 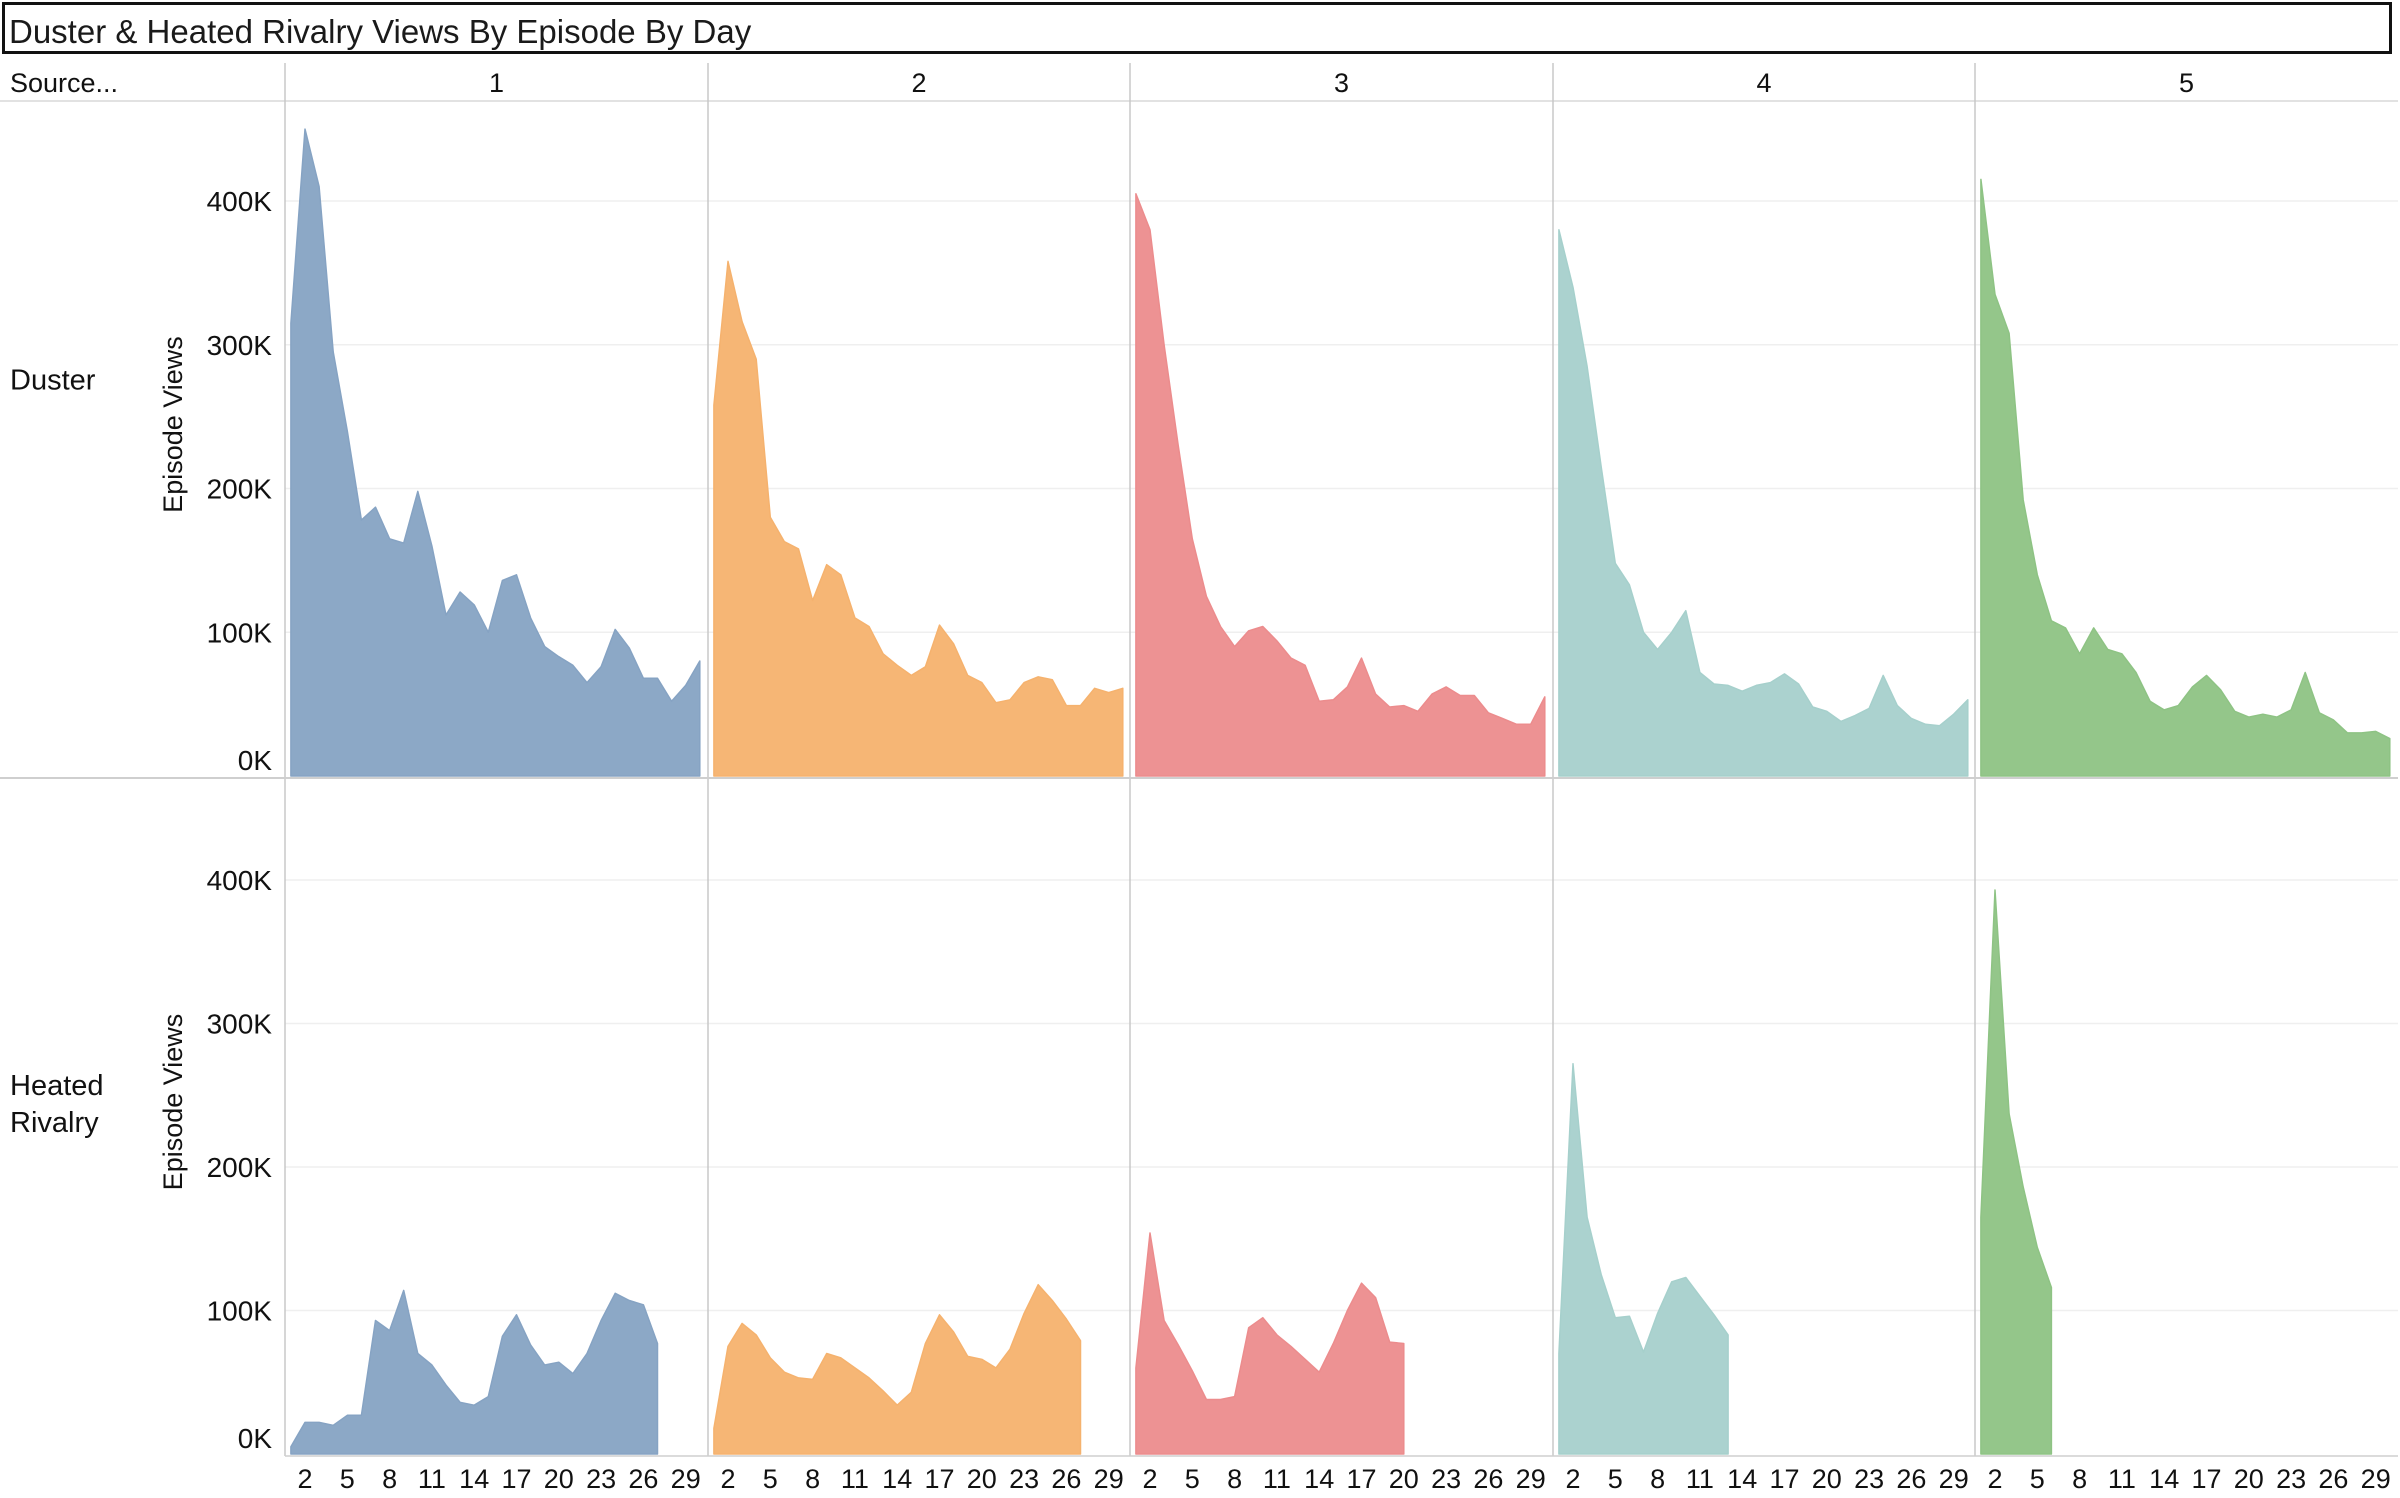 I want to click on column-header-episode-3: 3, so click(x=1341, y=83).